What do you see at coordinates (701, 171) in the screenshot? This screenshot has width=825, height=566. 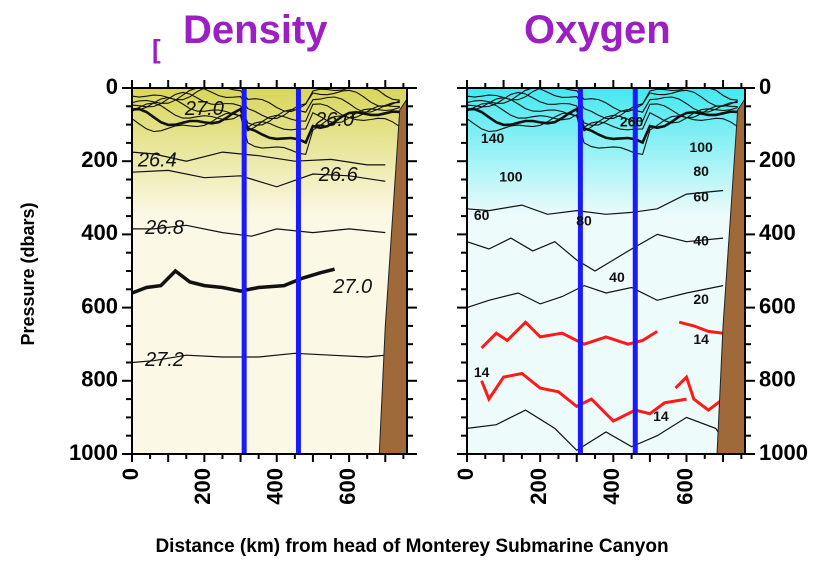 I see `oxygen-contour-label-4: 80` at bounding box center [701, 171].